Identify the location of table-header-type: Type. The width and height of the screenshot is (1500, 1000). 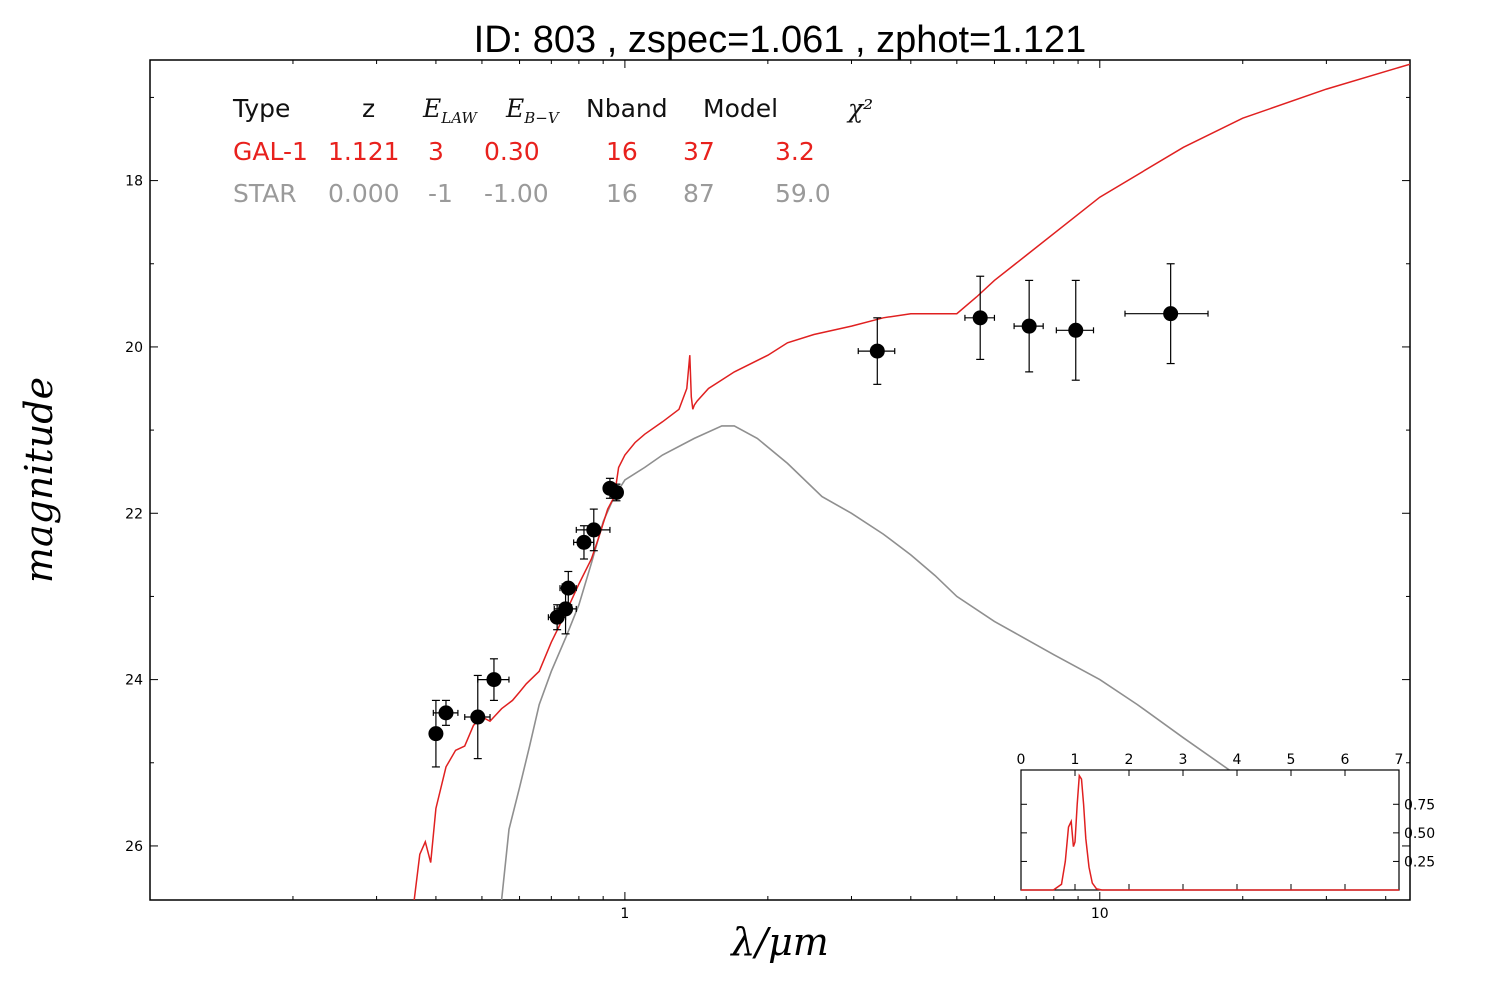
(261, 108).